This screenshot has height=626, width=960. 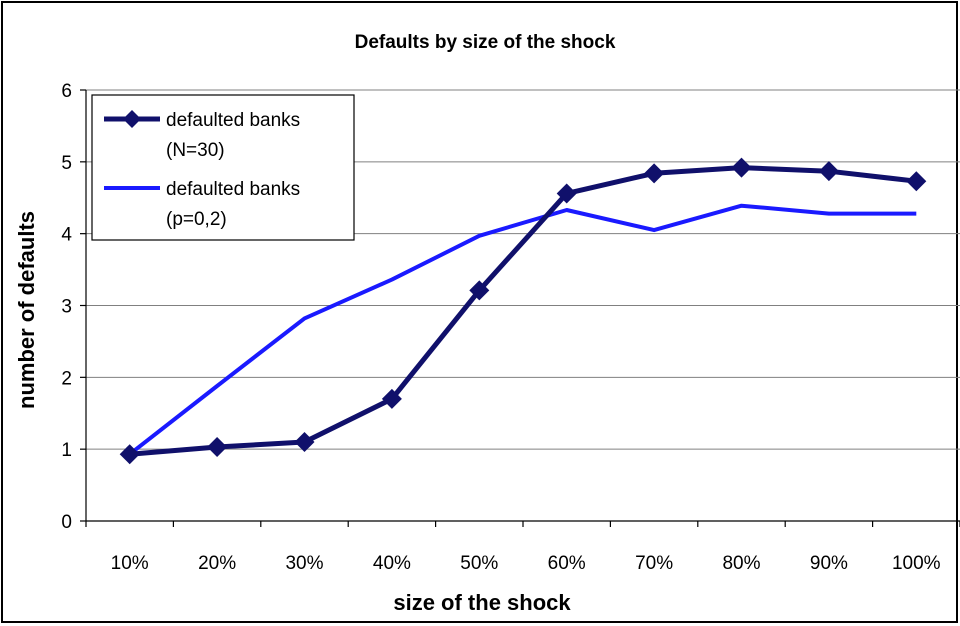 I want to click on legend-label-series-2-line-2: (p=0,2), so click(x=196, y=219).